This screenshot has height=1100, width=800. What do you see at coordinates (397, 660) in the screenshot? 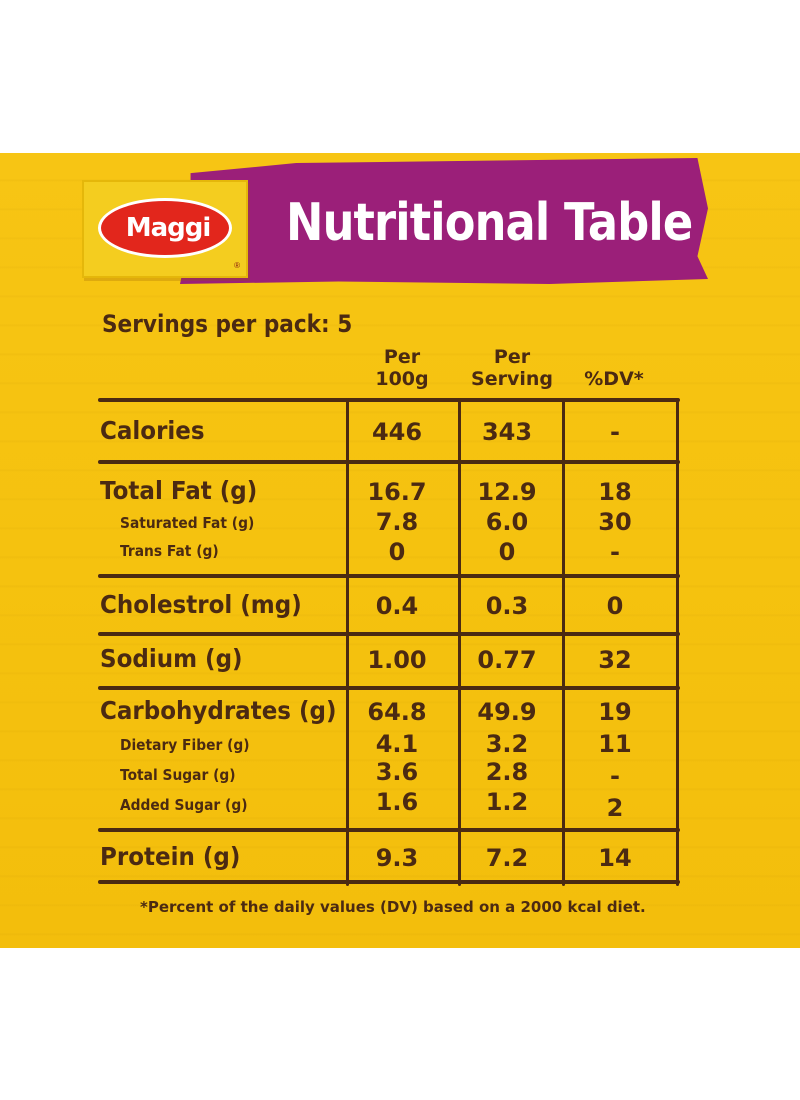
I see `cell-sodium-per100: 1.00` at bounding box center [397, 660].